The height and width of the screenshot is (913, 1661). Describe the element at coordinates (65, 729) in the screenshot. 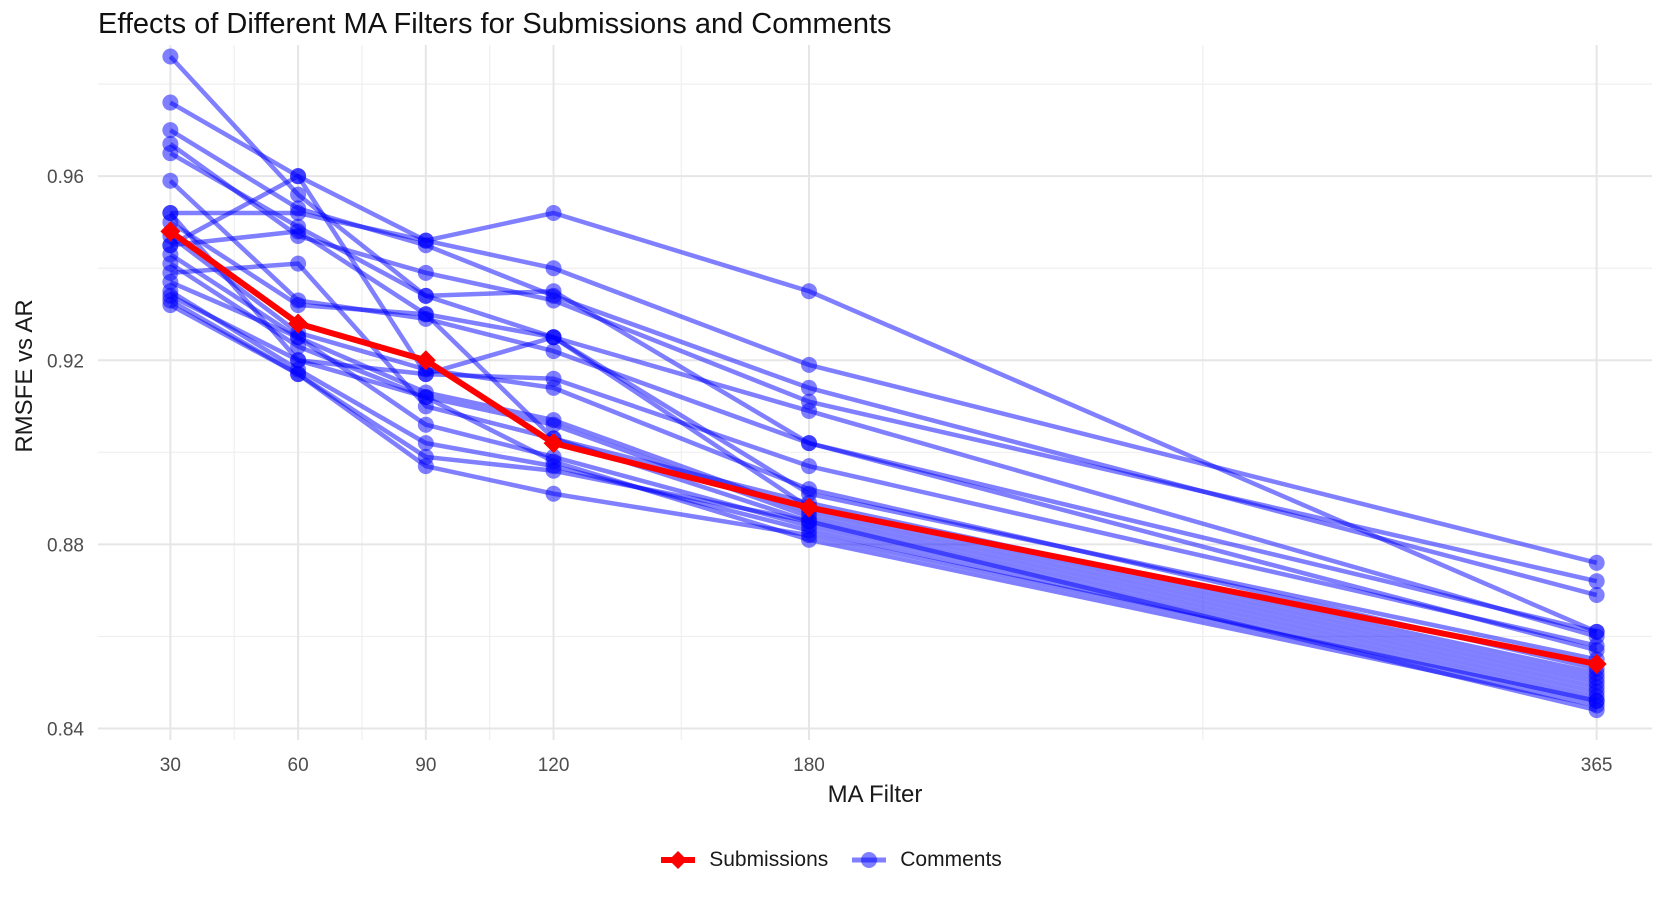

I see `y-tick-label: 0.84` at that location.